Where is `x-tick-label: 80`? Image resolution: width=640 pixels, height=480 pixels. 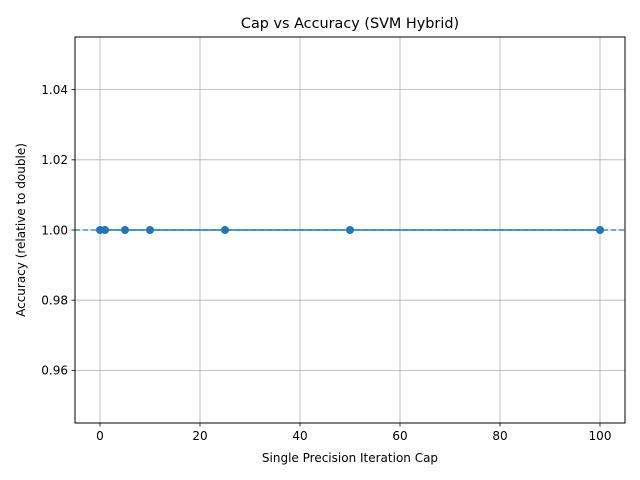
x-tick-label: 80 is located at coordinates (499, 436).